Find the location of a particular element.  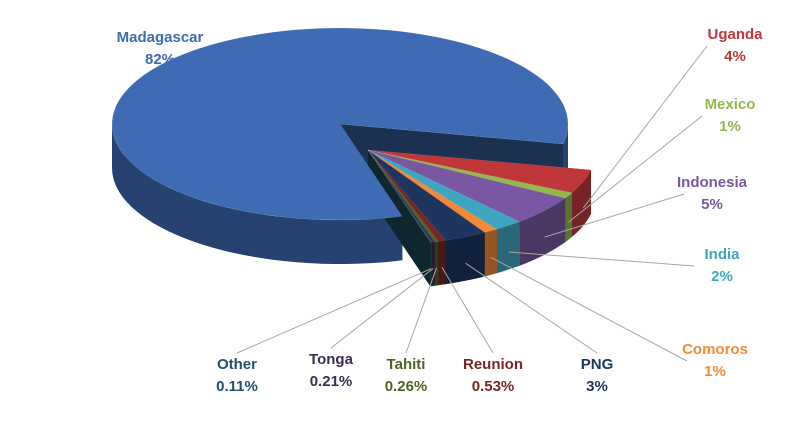

slice-label: Tonga is located at coordinates (331, 359).